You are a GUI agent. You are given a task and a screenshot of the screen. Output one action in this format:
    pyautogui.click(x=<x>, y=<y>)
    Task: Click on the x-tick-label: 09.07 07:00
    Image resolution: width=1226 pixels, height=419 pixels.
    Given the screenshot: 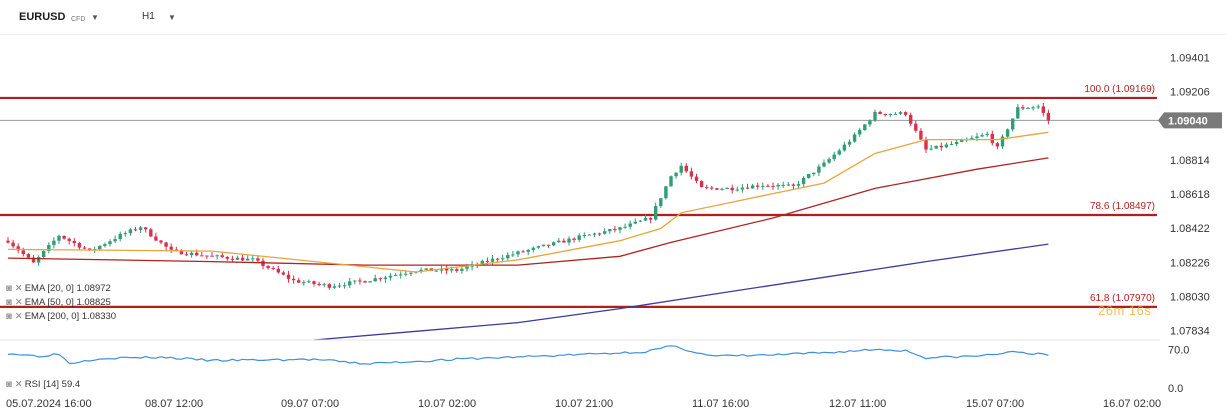 What is the action you would take?
    pyautogui.click(x=310, y=404)
    